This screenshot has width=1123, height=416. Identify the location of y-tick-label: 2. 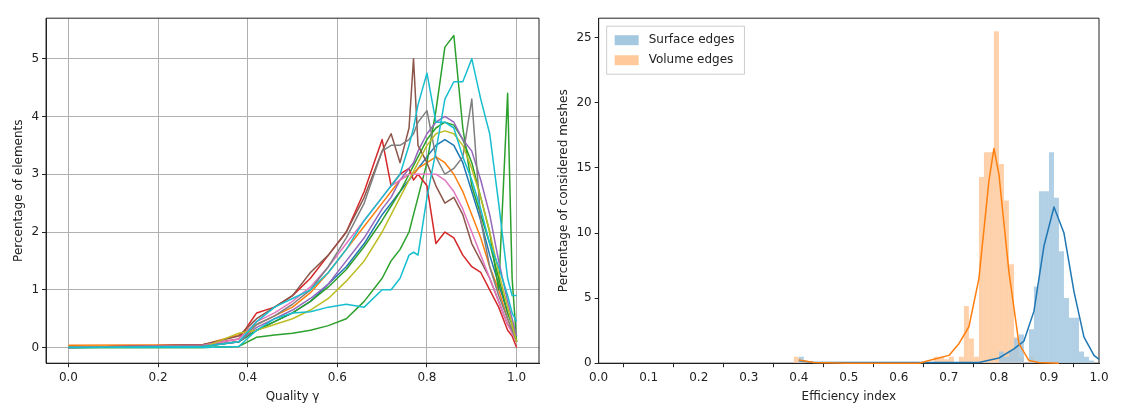
(35, 231).